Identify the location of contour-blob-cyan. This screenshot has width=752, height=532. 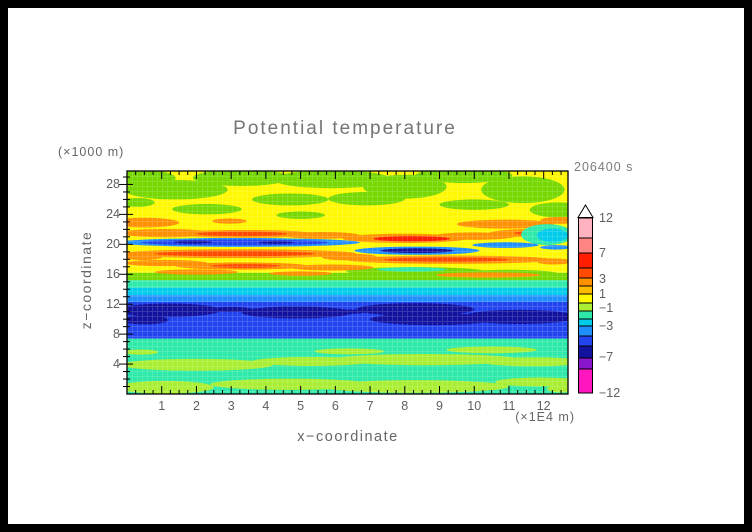
(552, 235).